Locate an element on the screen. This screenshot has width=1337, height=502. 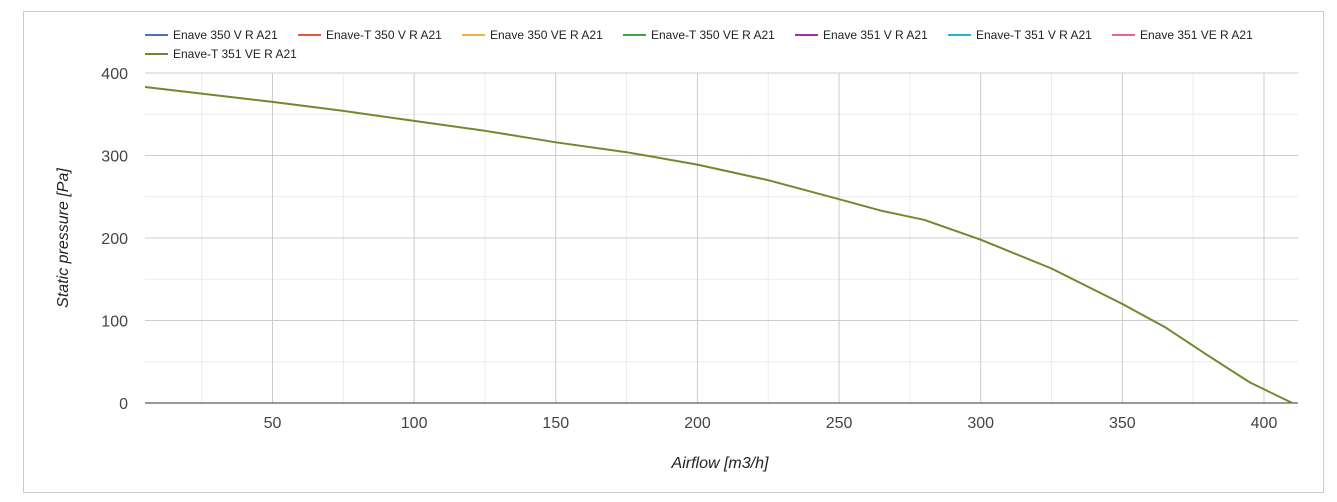
y-tick-label: 100 is located at coordinates (114, 322).